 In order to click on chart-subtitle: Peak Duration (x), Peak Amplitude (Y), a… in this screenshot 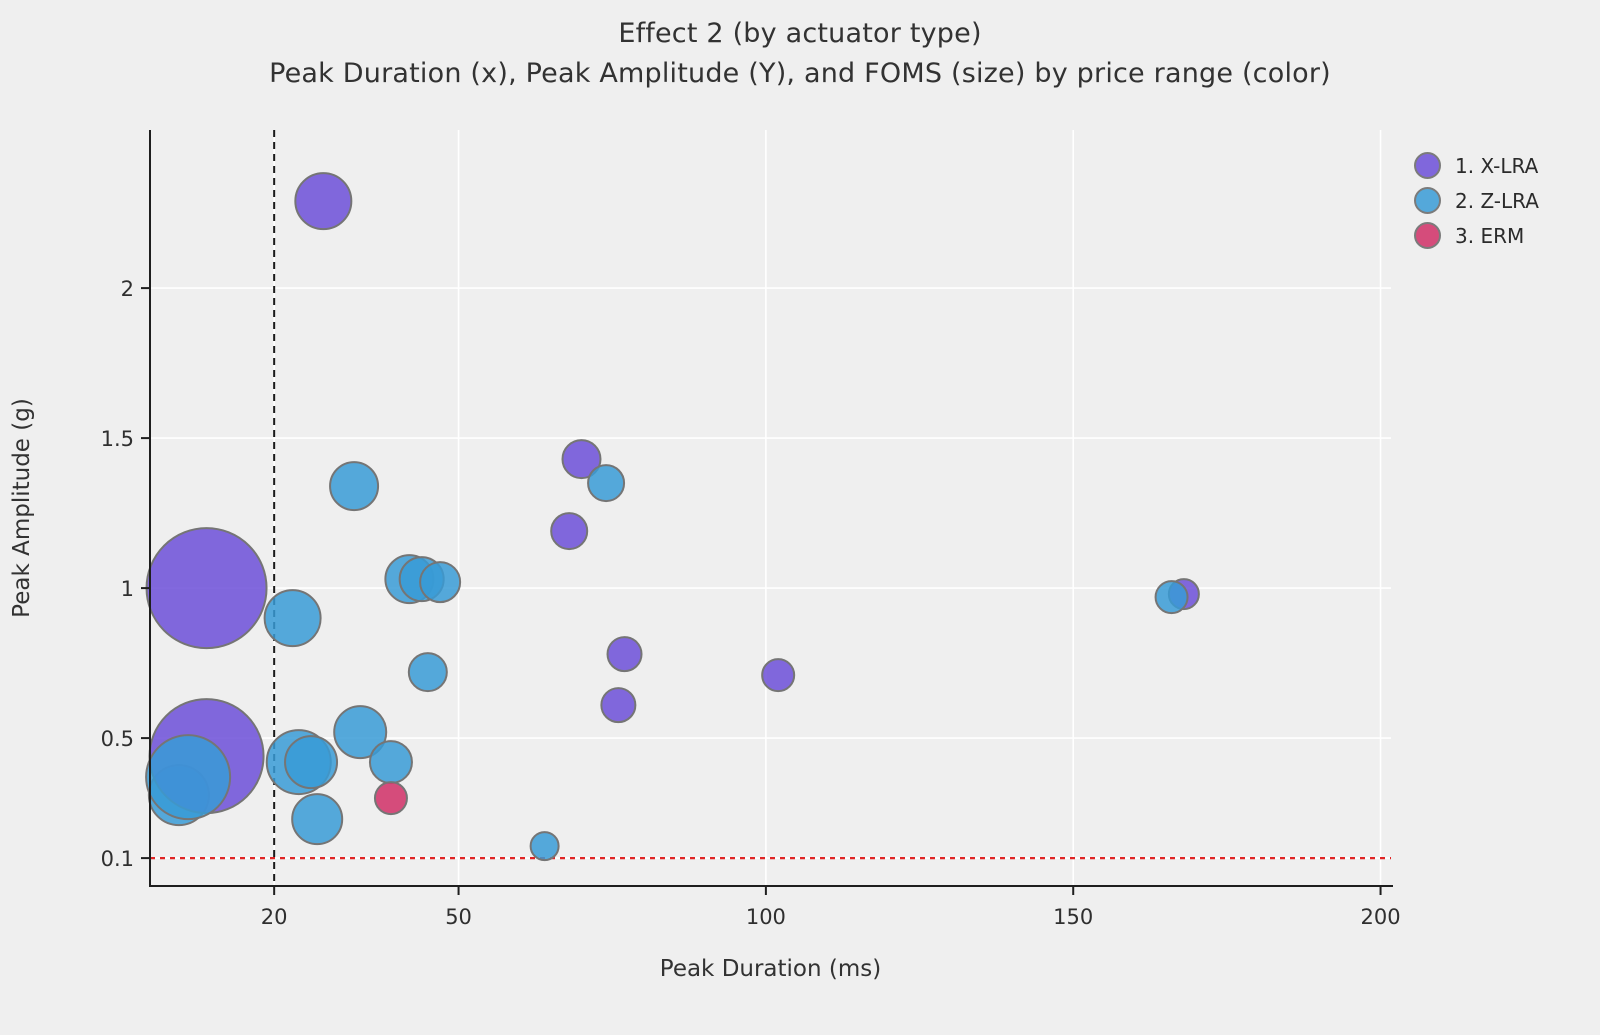, I will do `click(800, 73)`.